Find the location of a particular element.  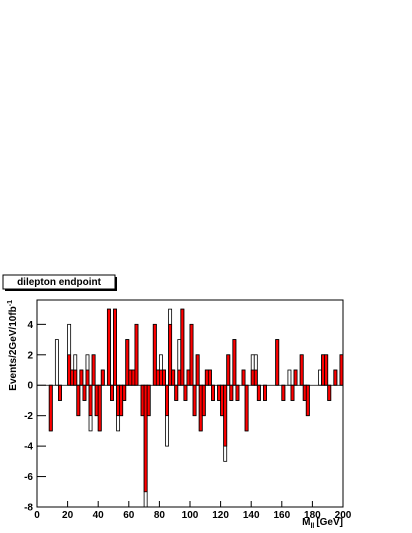

title-box is located at coordinates (59, 282).